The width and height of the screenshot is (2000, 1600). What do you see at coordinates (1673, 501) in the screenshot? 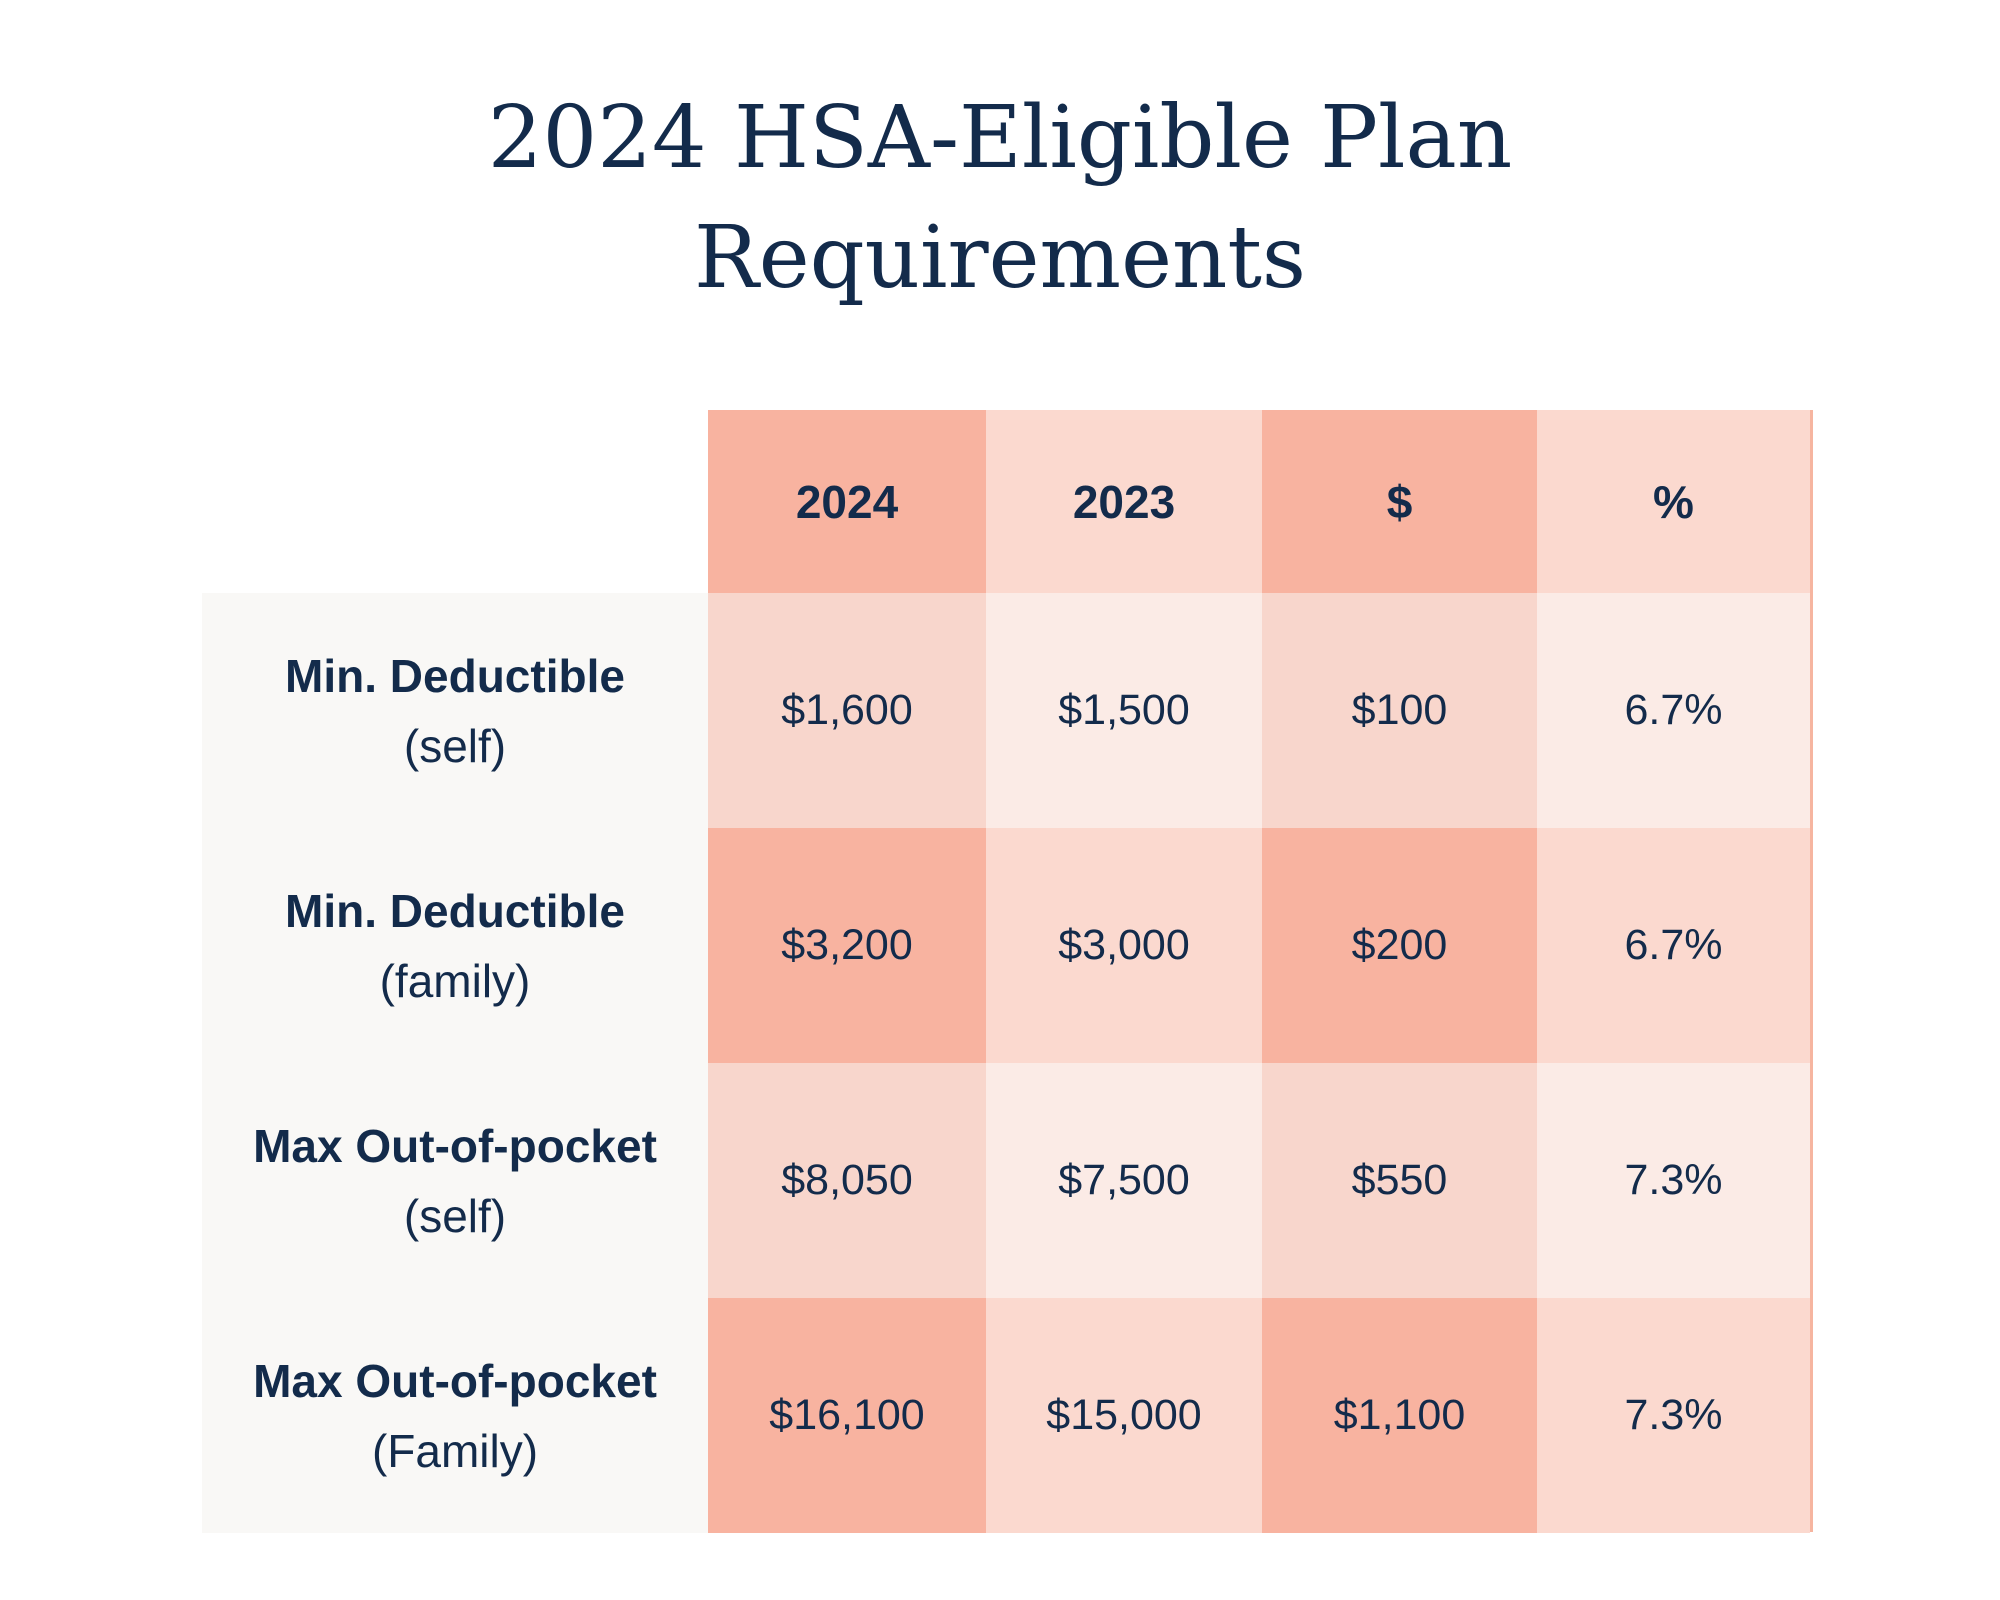
I see `column-header: %` at bounding box center [1673, 501].